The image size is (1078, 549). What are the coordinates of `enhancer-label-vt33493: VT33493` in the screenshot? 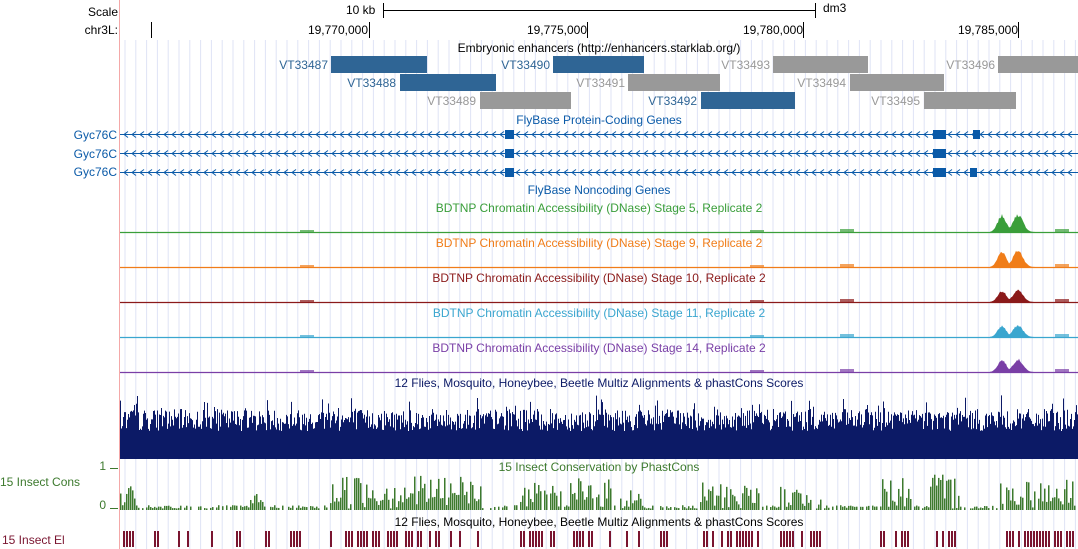 It's located at (745, 65).